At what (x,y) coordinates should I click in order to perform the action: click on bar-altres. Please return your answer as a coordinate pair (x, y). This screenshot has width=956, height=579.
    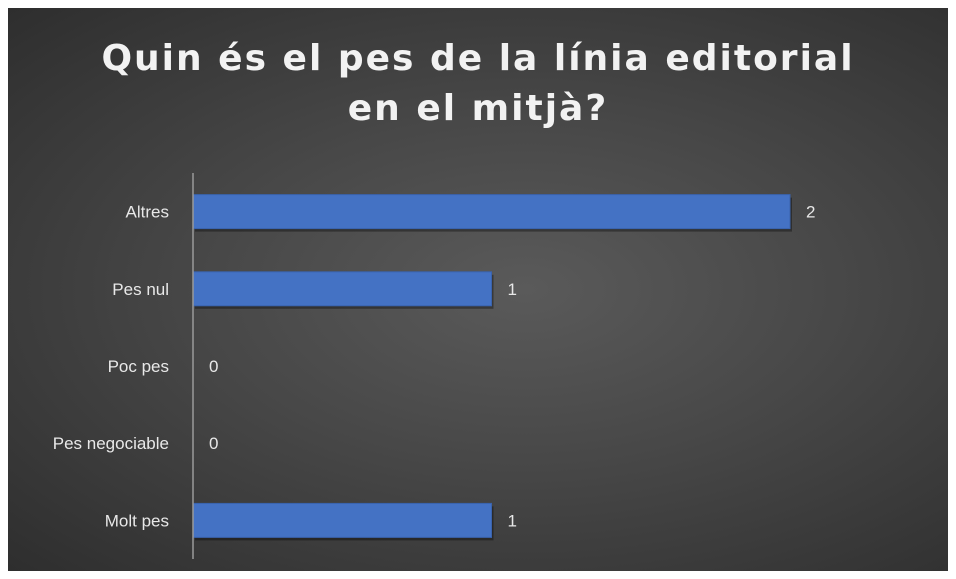
    Looking at the image, I should click on (491, 212).